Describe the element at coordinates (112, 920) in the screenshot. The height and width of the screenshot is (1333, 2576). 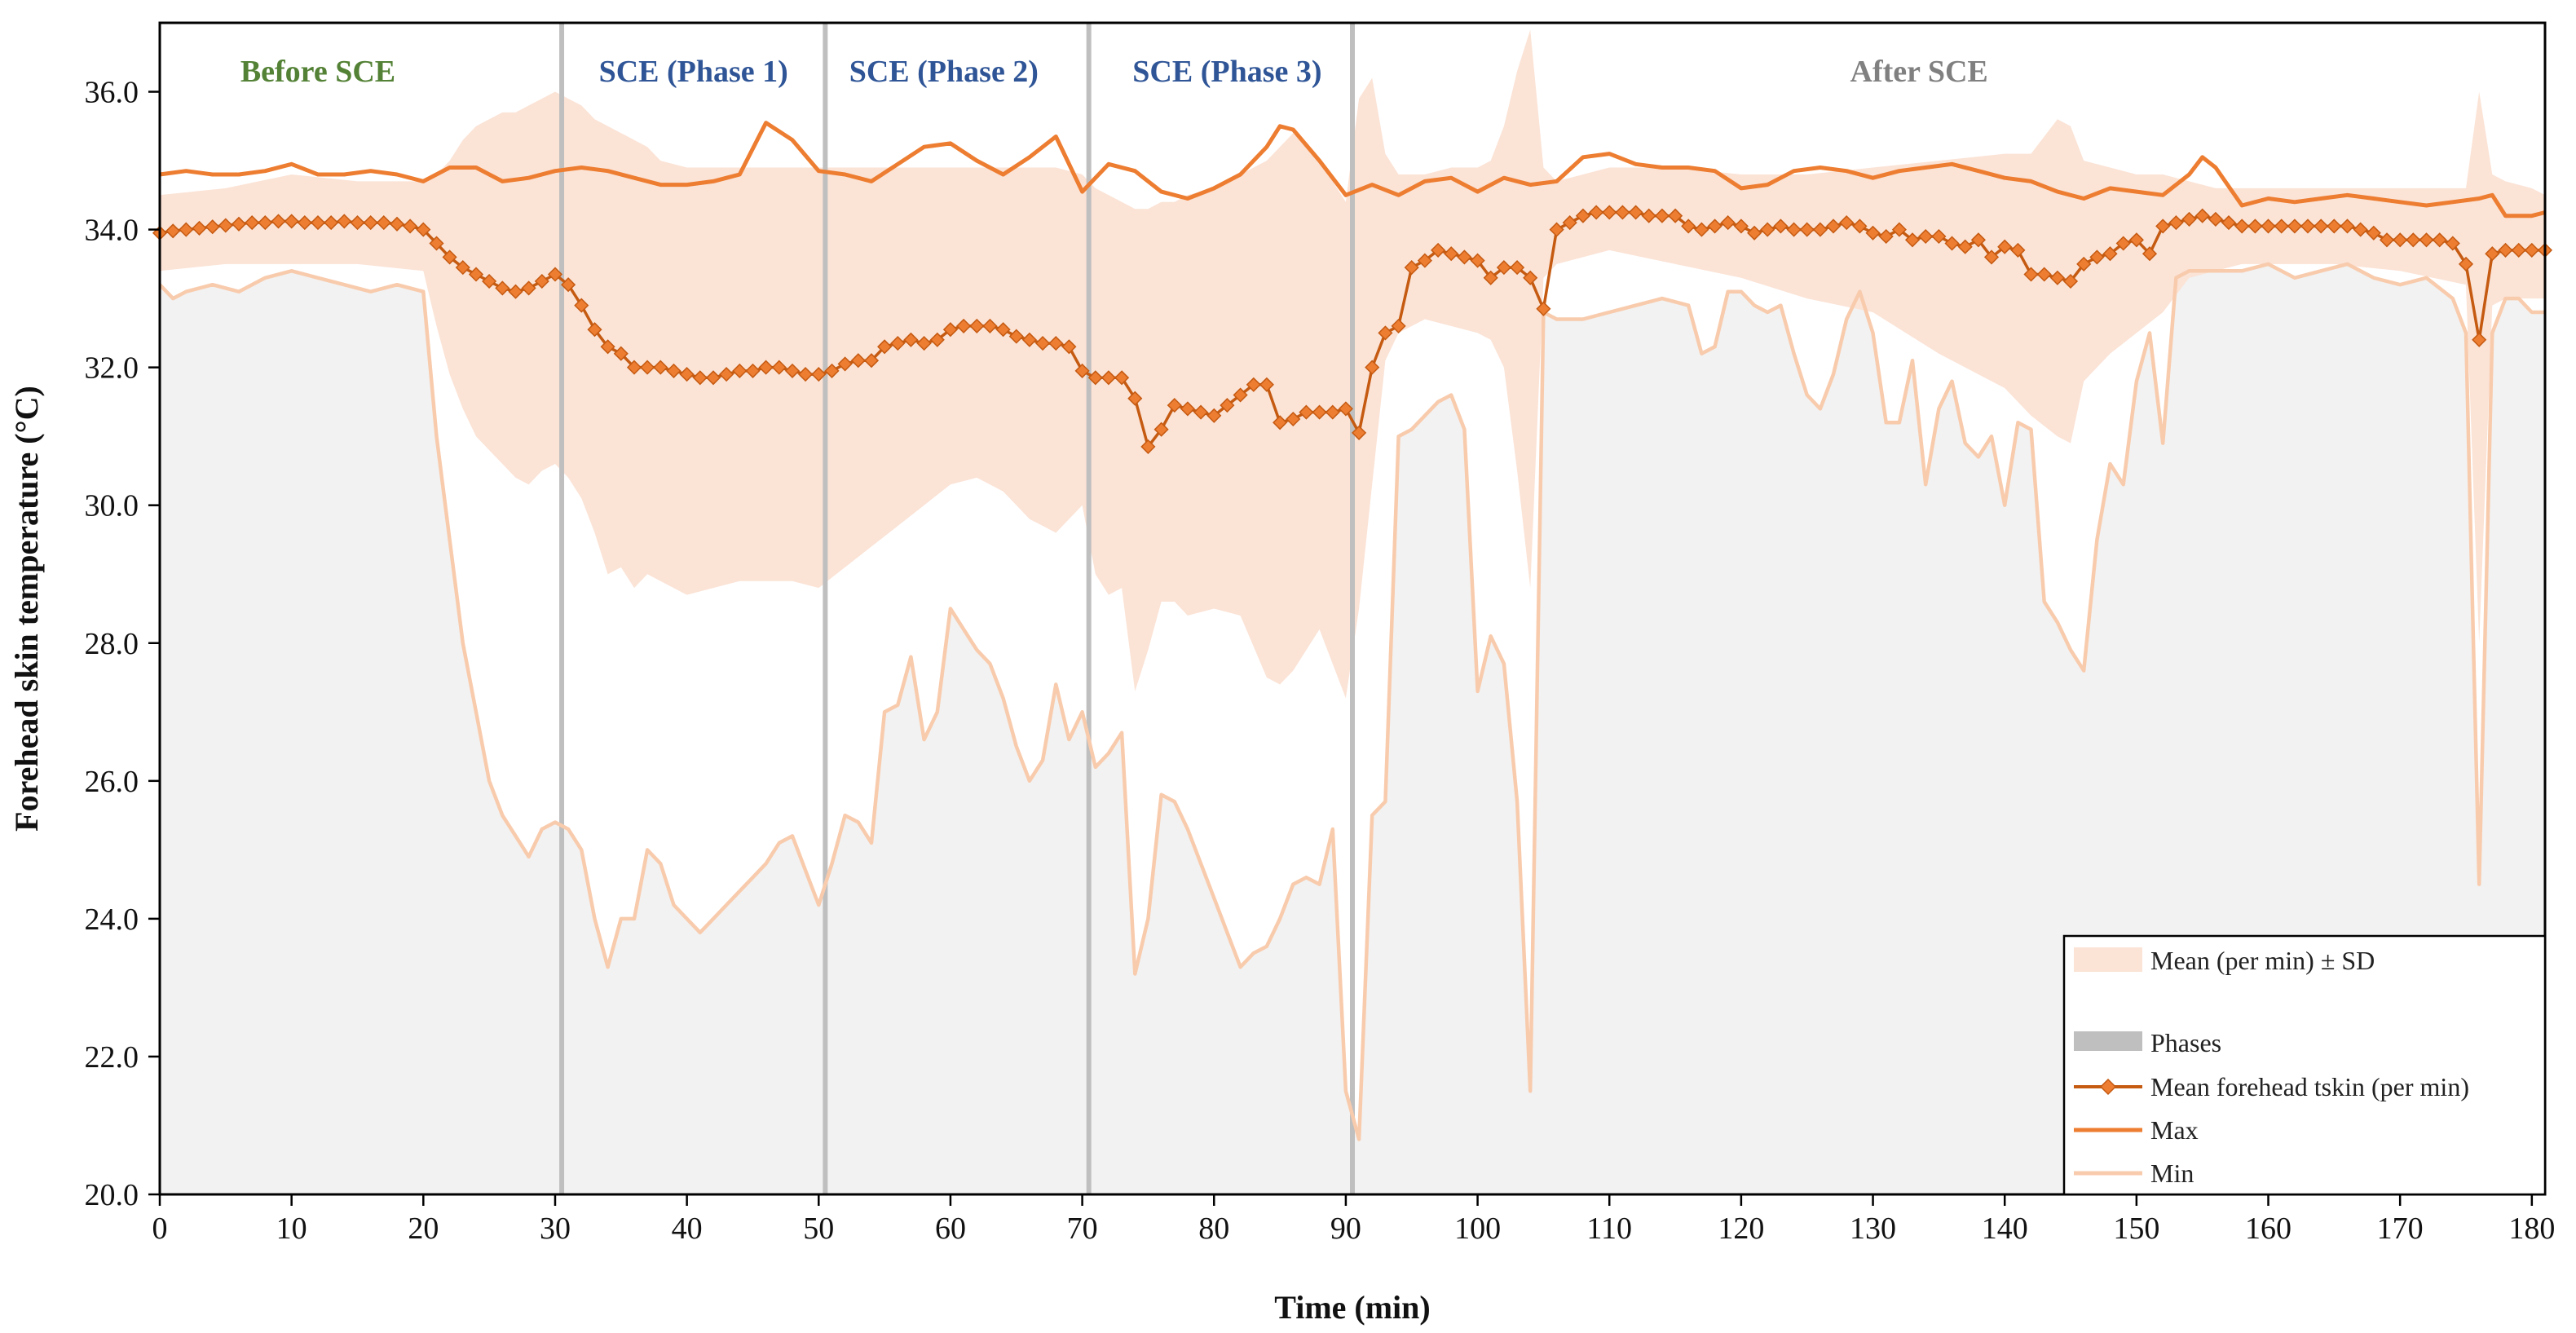
I see `y-tick-label: 24.0` at that location.